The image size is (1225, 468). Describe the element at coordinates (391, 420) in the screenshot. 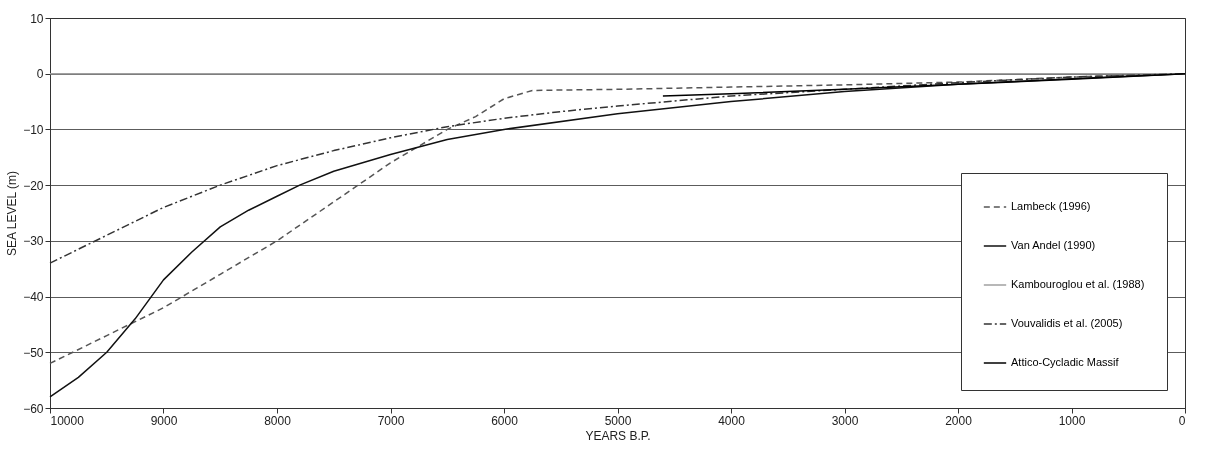

I see `x-tick-label: 7000` at that location.